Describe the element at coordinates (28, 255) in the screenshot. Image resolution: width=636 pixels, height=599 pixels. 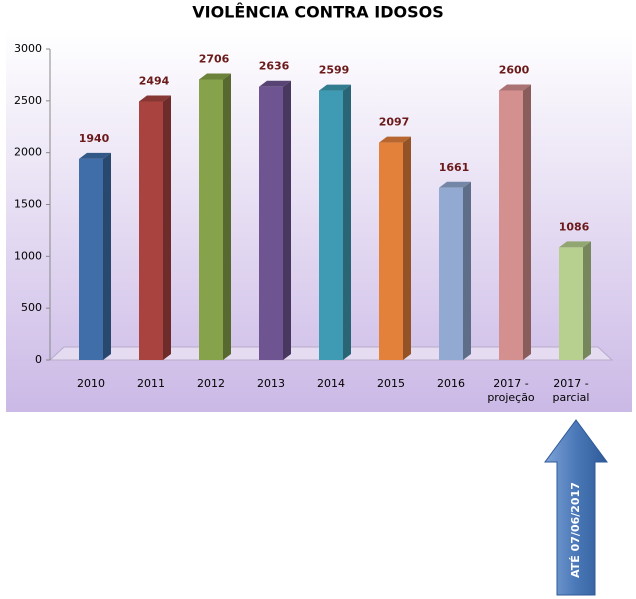
I see `y-tick-label: 1000` at that location.